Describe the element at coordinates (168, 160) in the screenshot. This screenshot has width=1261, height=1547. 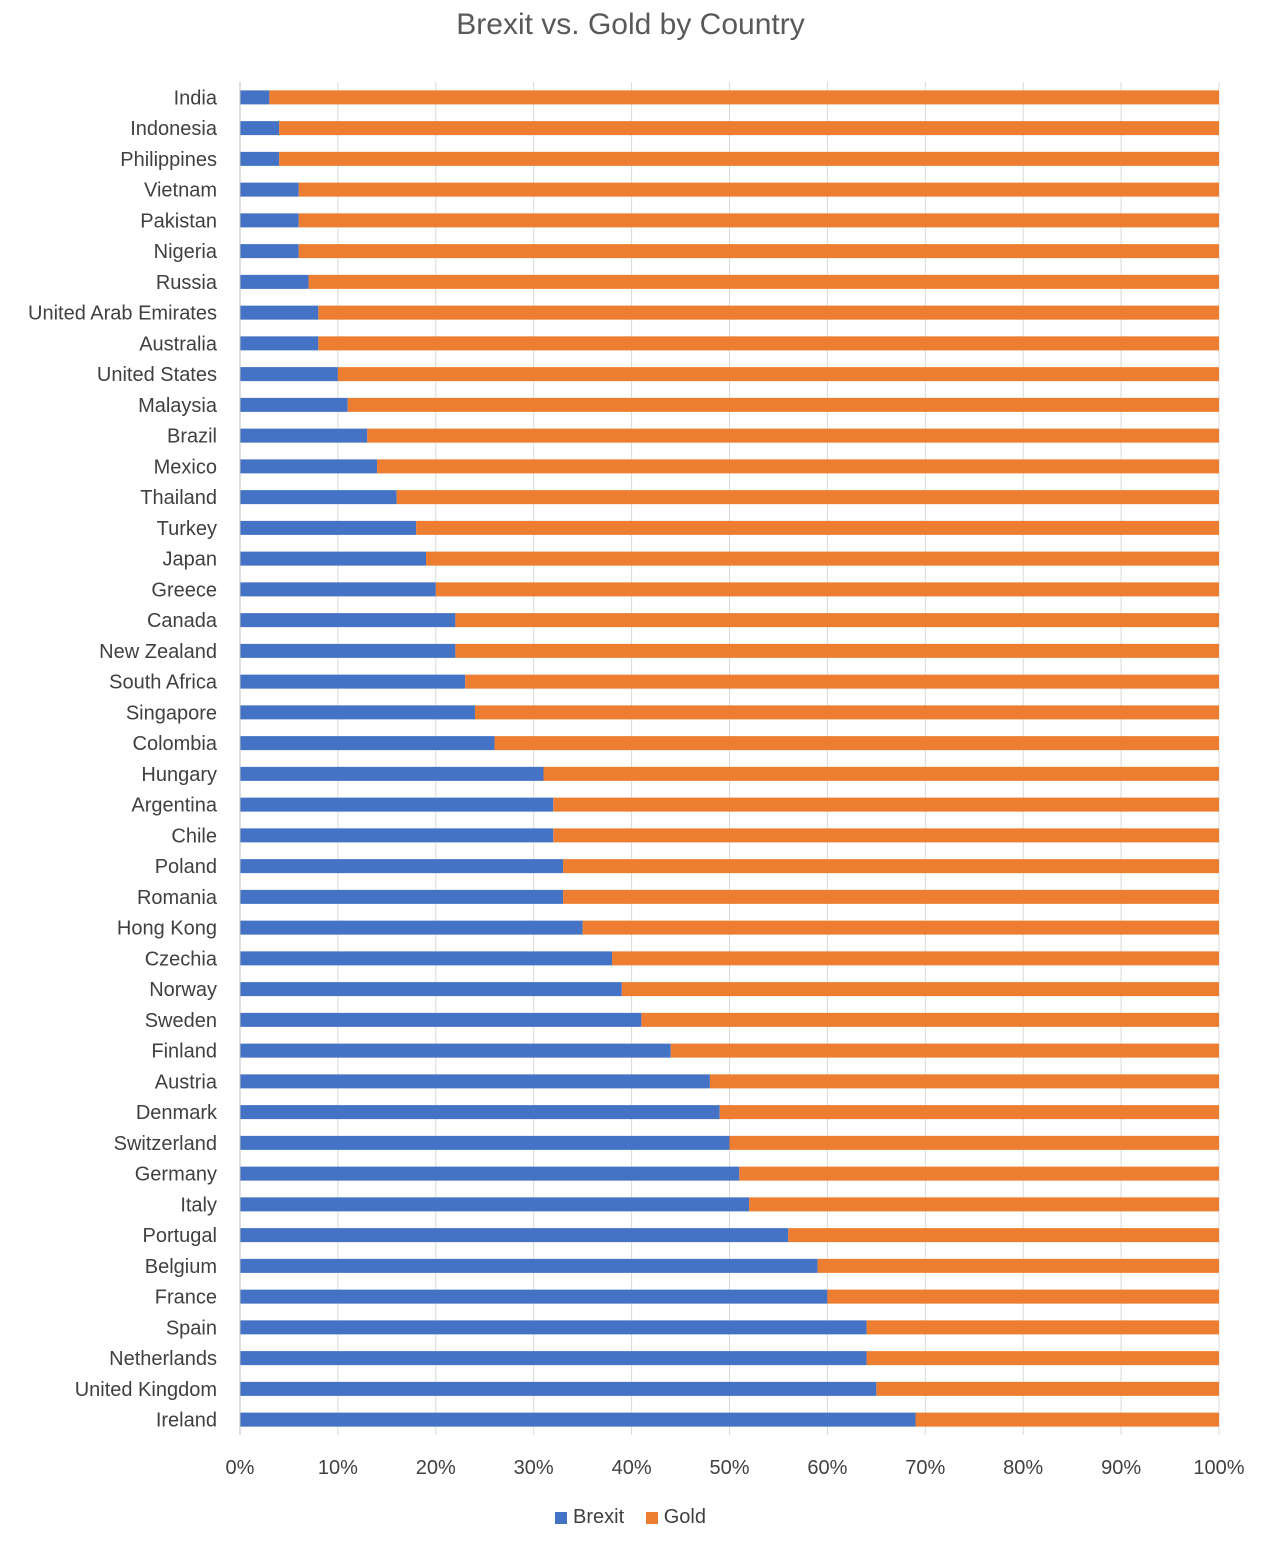
I see `category-label-2: Philippines` at that location.